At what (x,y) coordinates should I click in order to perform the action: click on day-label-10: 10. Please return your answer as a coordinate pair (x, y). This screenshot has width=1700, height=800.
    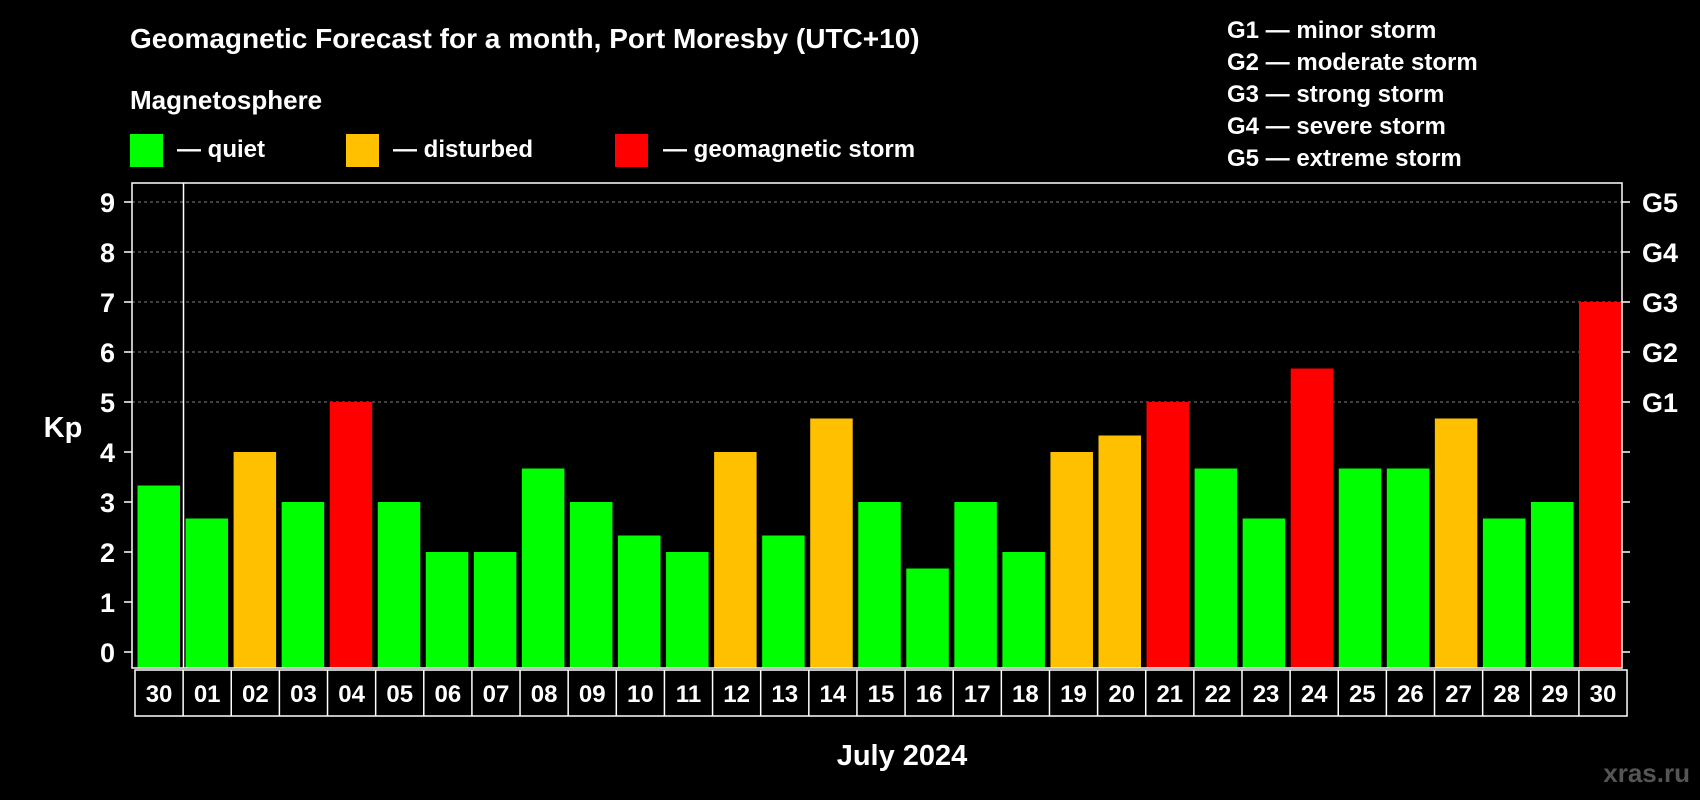
    Looking at the image, I should click on (640, 694).